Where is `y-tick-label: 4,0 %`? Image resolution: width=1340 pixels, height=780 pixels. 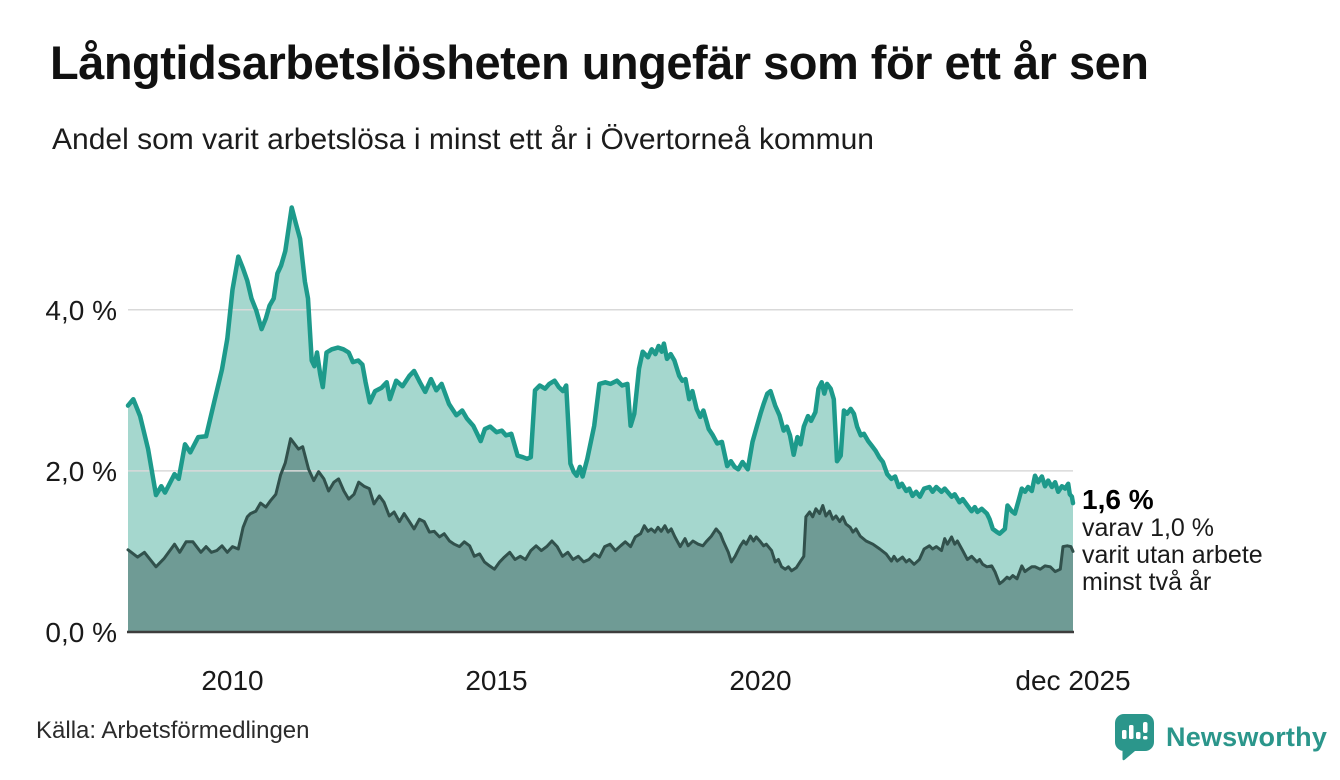
y-tick-label: 4,0 % is located at coordinates (81, 310).